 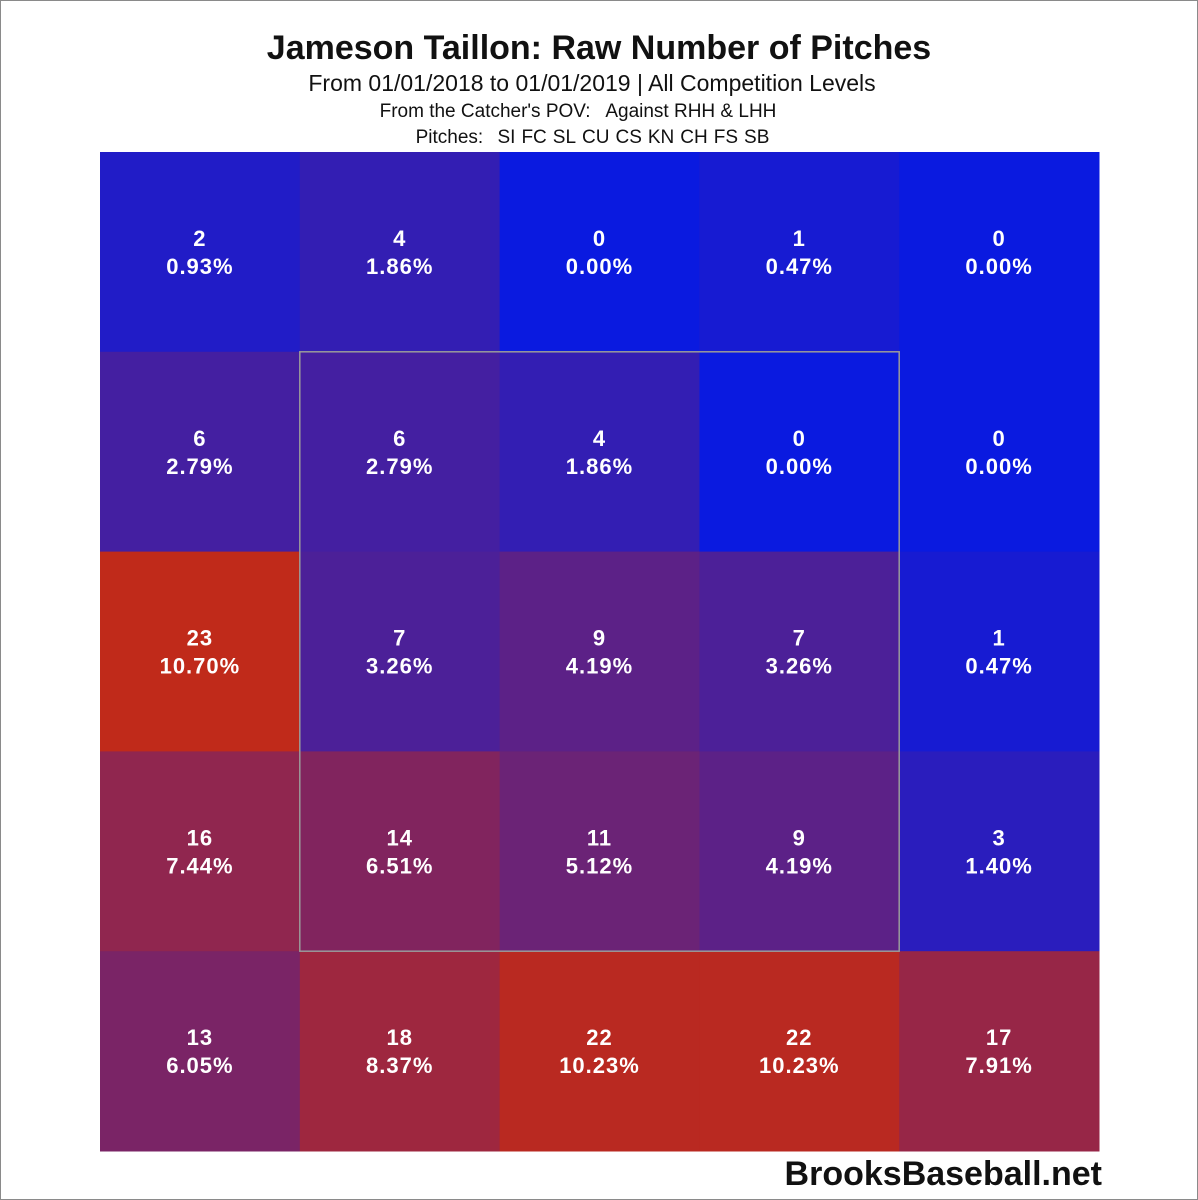 I want to click on cell-percent-label: 8.37%, so click(x=399, y=1065).